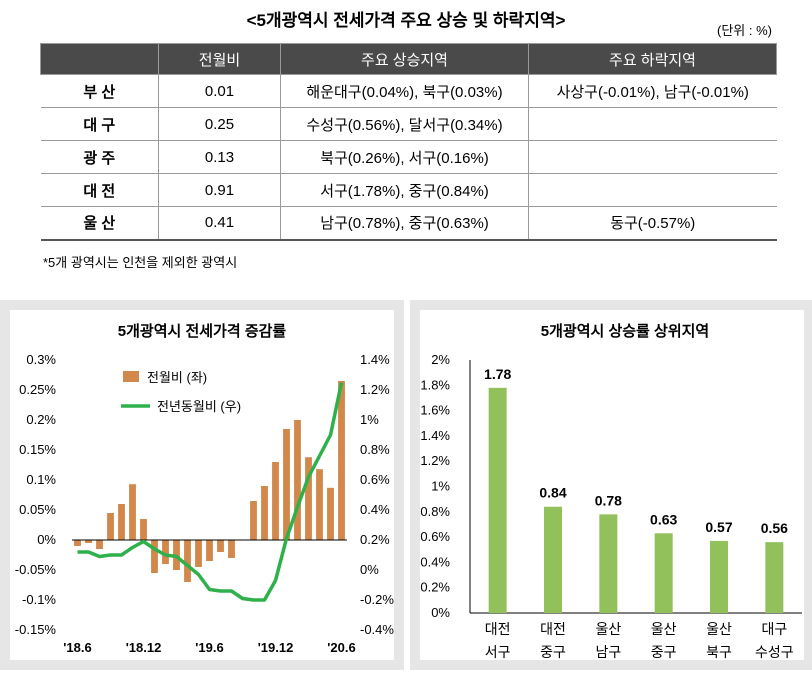 The height and width of the screenshot is (675, 812). I want to click on left-axis-tick: -0.15%, so click(36, 629).